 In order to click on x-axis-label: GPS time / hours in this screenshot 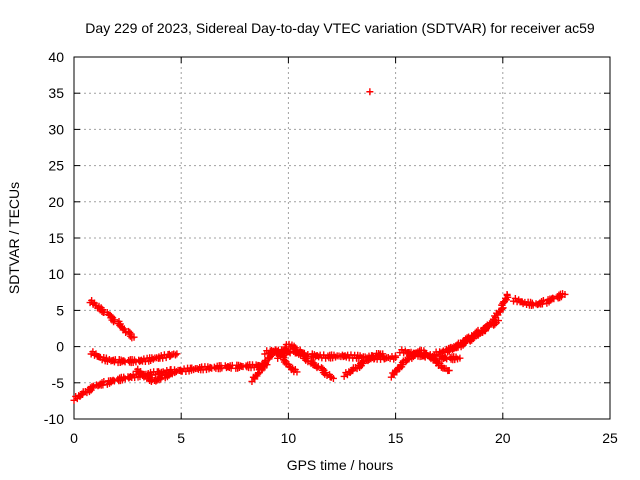, I will do `click(340, 465)`.